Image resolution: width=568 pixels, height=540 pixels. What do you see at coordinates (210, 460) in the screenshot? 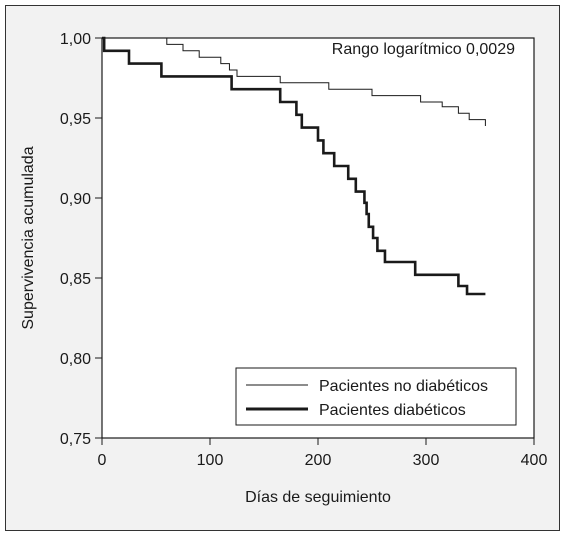
I see `x-tick-label: 100` at bounding box center [210, 460].